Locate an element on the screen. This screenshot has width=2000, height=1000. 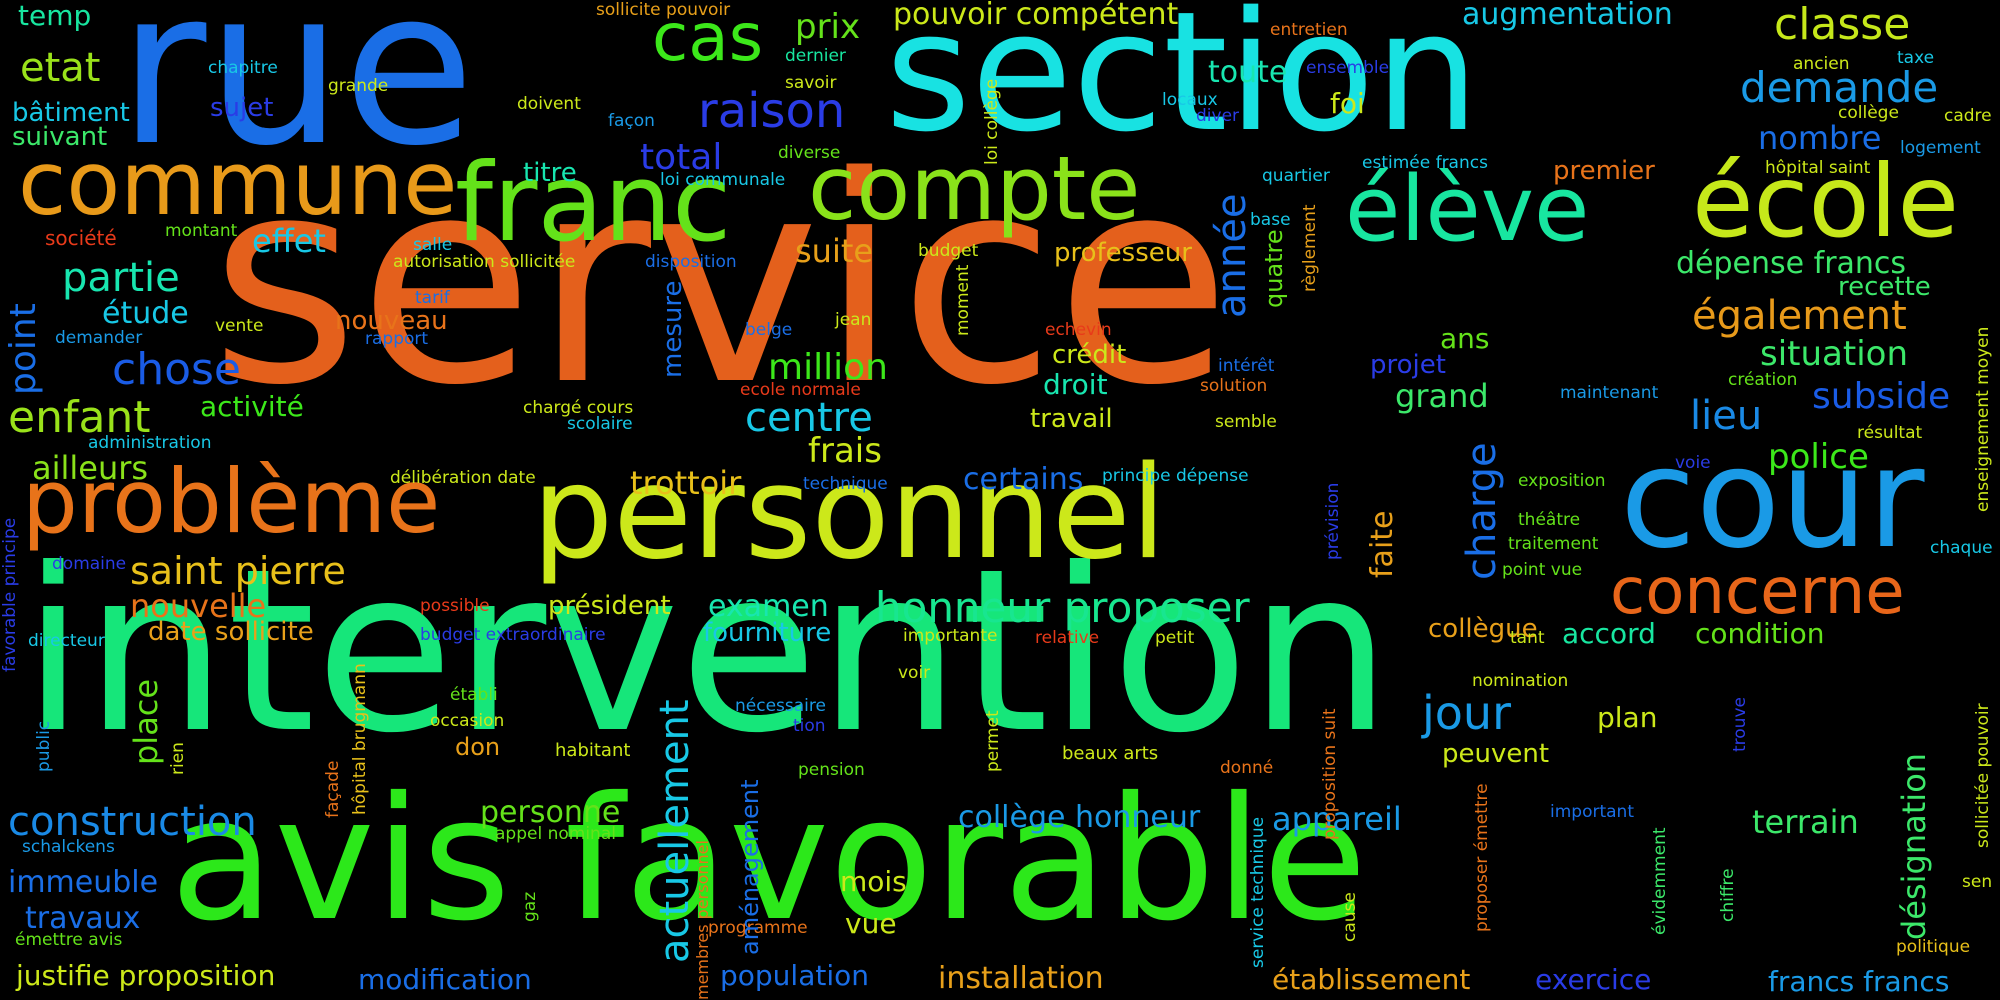
word-college: collège is located at coordinates (1868, 113).